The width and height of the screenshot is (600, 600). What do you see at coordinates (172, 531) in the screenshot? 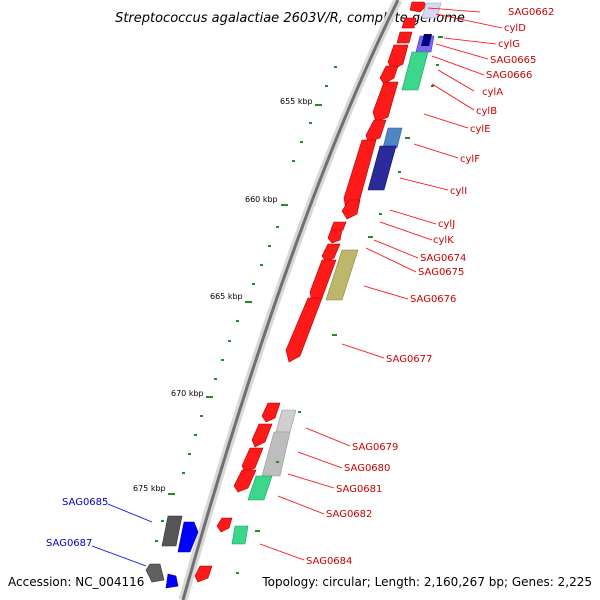
I see `gene-sag0685-grey` at bounding box center [172, 531].